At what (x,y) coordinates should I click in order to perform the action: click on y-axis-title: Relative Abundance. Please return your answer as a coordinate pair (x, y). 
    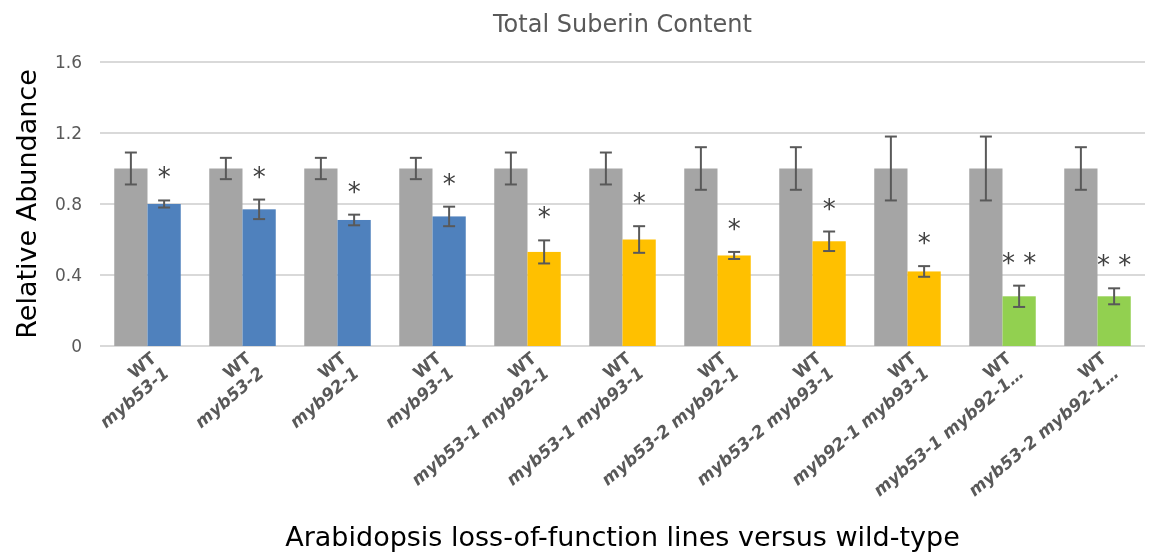
    Looking at the image, I should click on (26, 204).